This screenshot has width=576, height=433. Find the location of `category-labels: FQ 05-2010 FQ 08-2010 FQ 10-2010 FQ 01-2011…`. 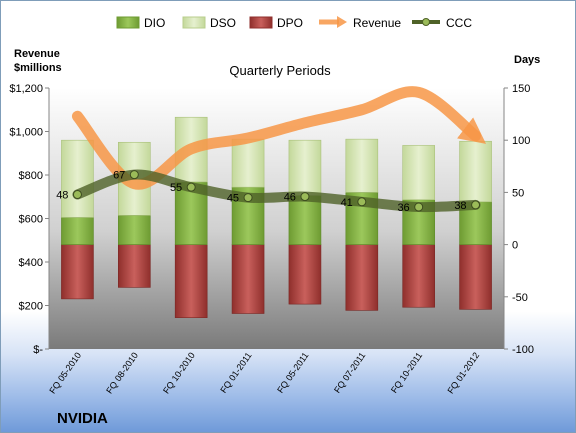

category-labels: FQ 05-2010 FQ 08-2010 FQ 10-2010 FQ 01-2011… is located at coordinates (264, 372).